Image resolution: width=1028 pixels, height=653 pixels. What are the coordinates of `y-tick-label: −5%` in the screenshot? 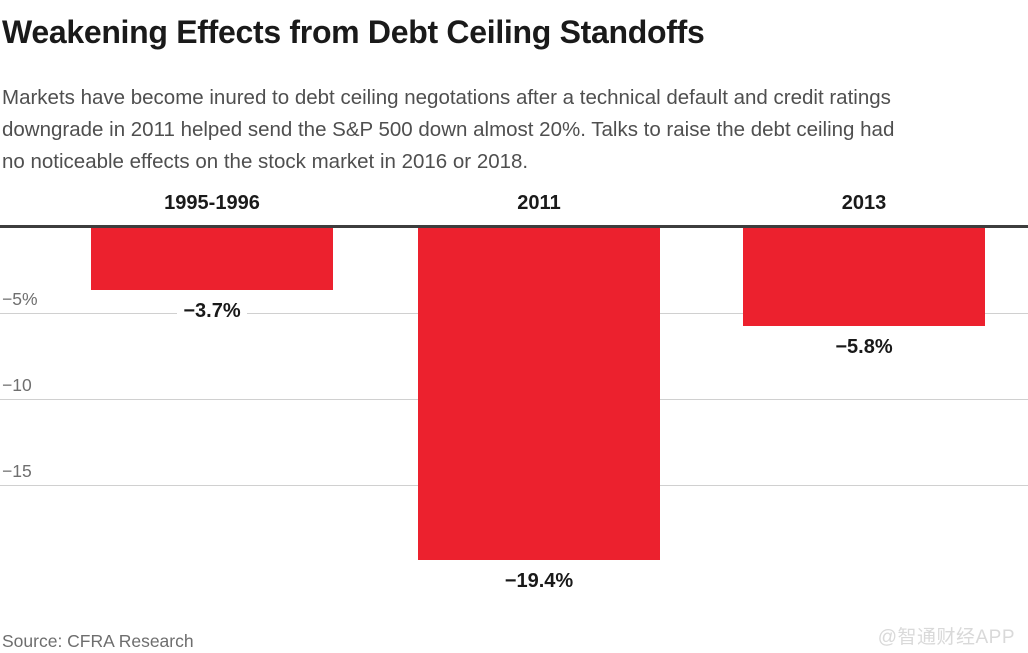 It's located at (20, 299).